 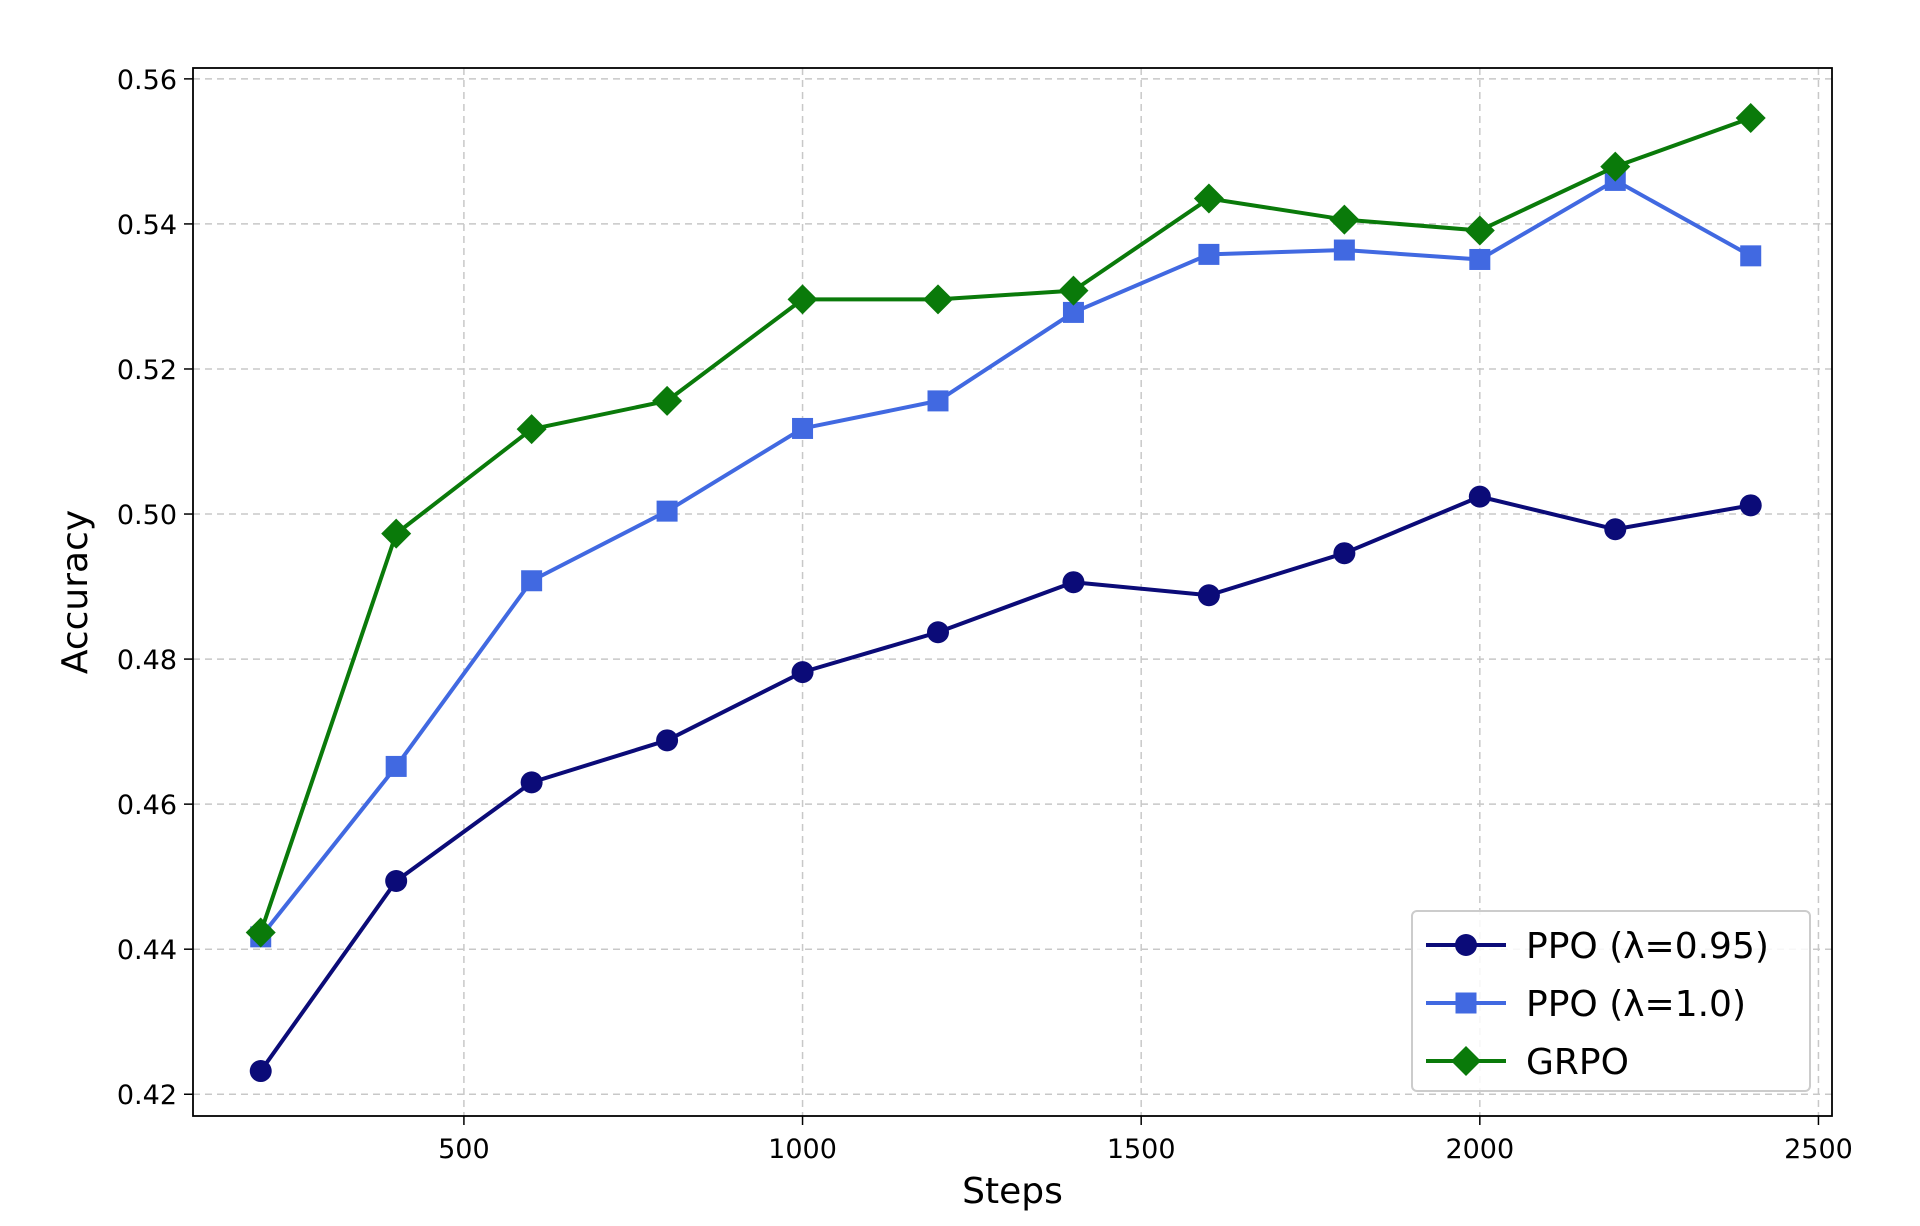 I want to click on y-tick-label: 0.46, so click(x=147, y=805).